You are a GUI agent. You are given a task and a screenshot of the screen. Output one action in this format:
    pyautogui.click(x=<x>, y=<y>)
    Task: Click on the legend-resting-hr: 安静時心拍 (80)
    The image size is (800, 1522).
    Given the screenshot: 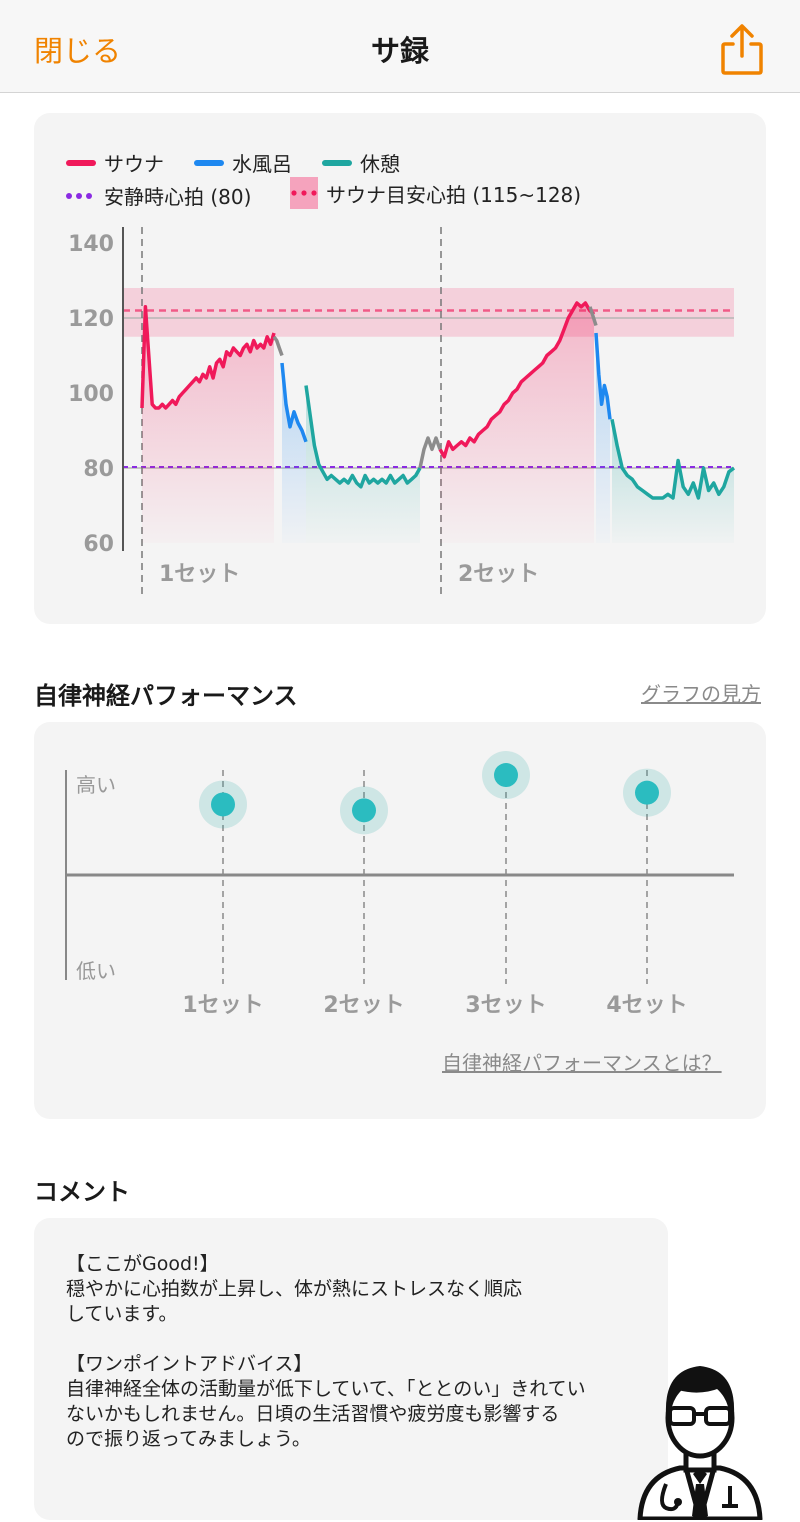 What is the action you would take?
    pyautogui.click(x=158, y=195)
    